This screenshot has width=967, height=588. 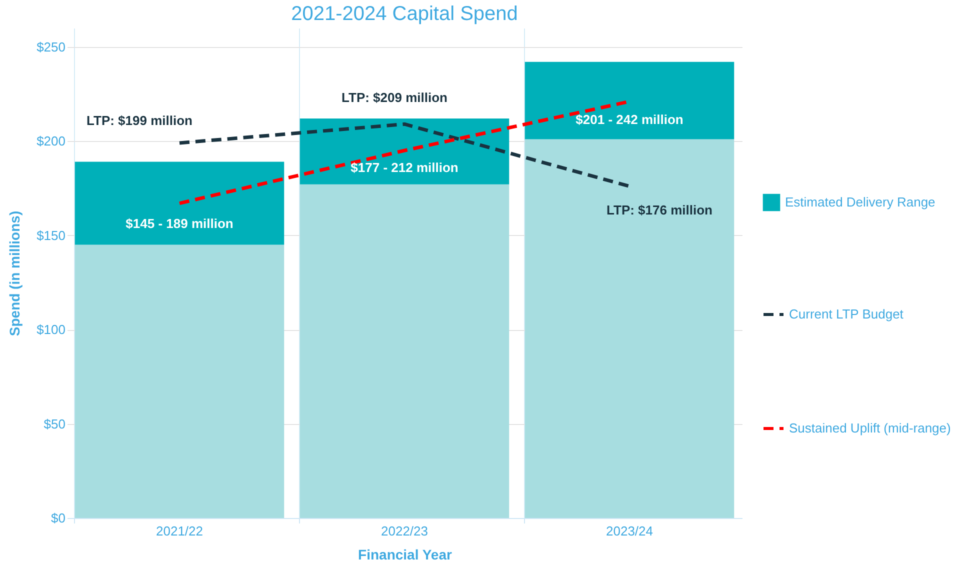 I want to click on y-tick-label: $0, so click(x=58, y=518).